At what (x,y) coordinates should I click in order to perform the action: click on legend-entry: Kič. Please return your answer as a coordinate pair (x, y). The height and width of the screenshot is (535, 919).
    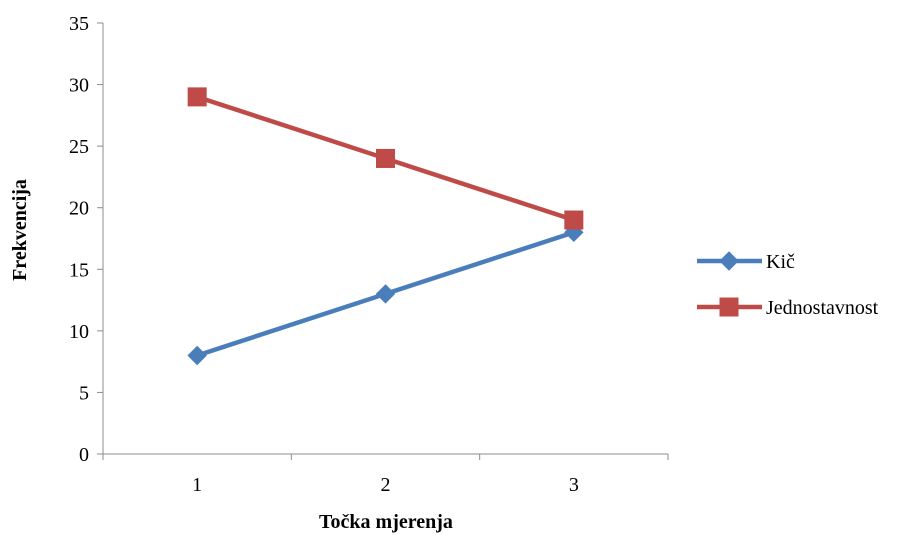
    Looking at the image, I should click on (746, 262).